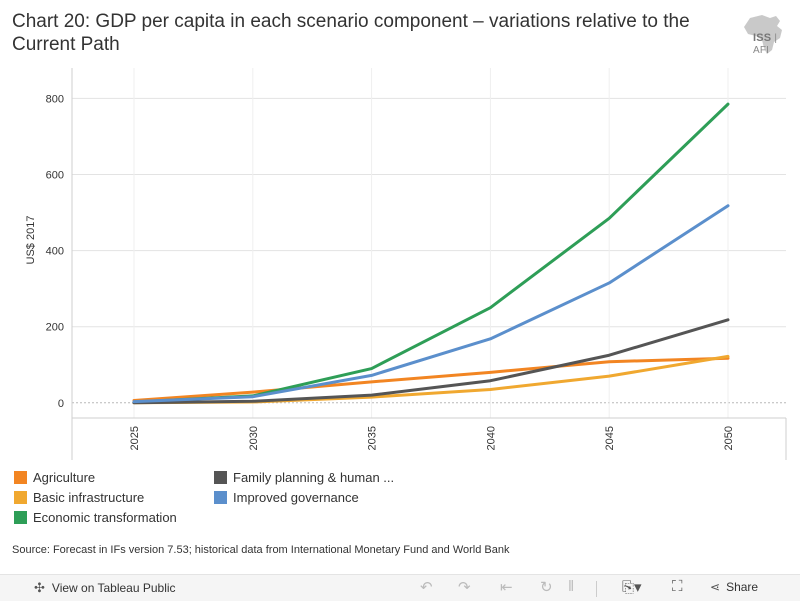 This screenshot has height=601, width=800. What do you see at coordinates (571, 586) in the screenshot?
I see `pause-icon: ‖` at bounding box center [571, 586].